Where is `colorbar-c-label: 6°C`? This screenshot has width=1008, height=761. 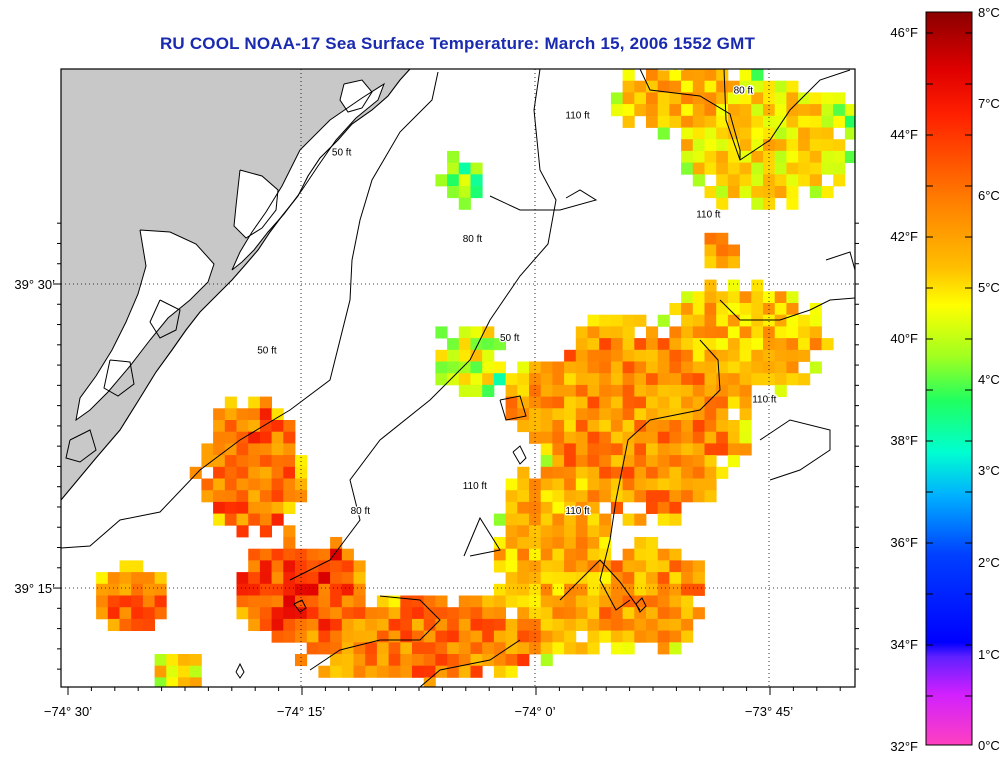
colorbar-c-label: 6°C is located at coordinates (989, 195).